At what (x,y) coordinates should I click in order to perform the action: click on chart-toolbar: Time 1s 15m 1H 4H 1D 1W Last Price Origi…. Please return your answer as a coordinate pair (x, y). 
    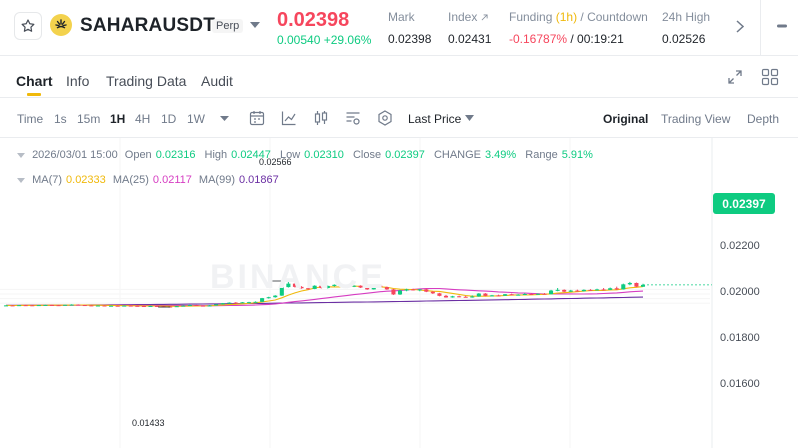
    Looking at the image, I should click on (399, 118).